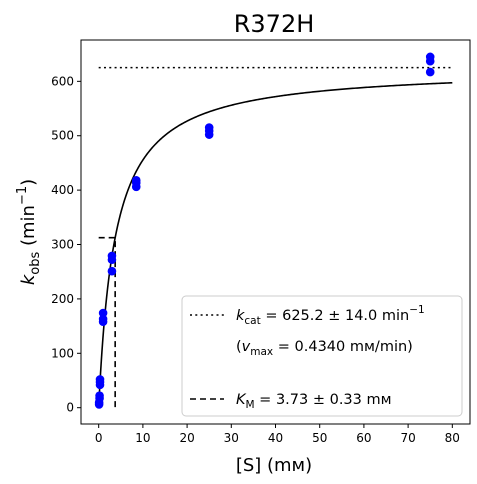  I want to click on km-line, so click(107, 322).